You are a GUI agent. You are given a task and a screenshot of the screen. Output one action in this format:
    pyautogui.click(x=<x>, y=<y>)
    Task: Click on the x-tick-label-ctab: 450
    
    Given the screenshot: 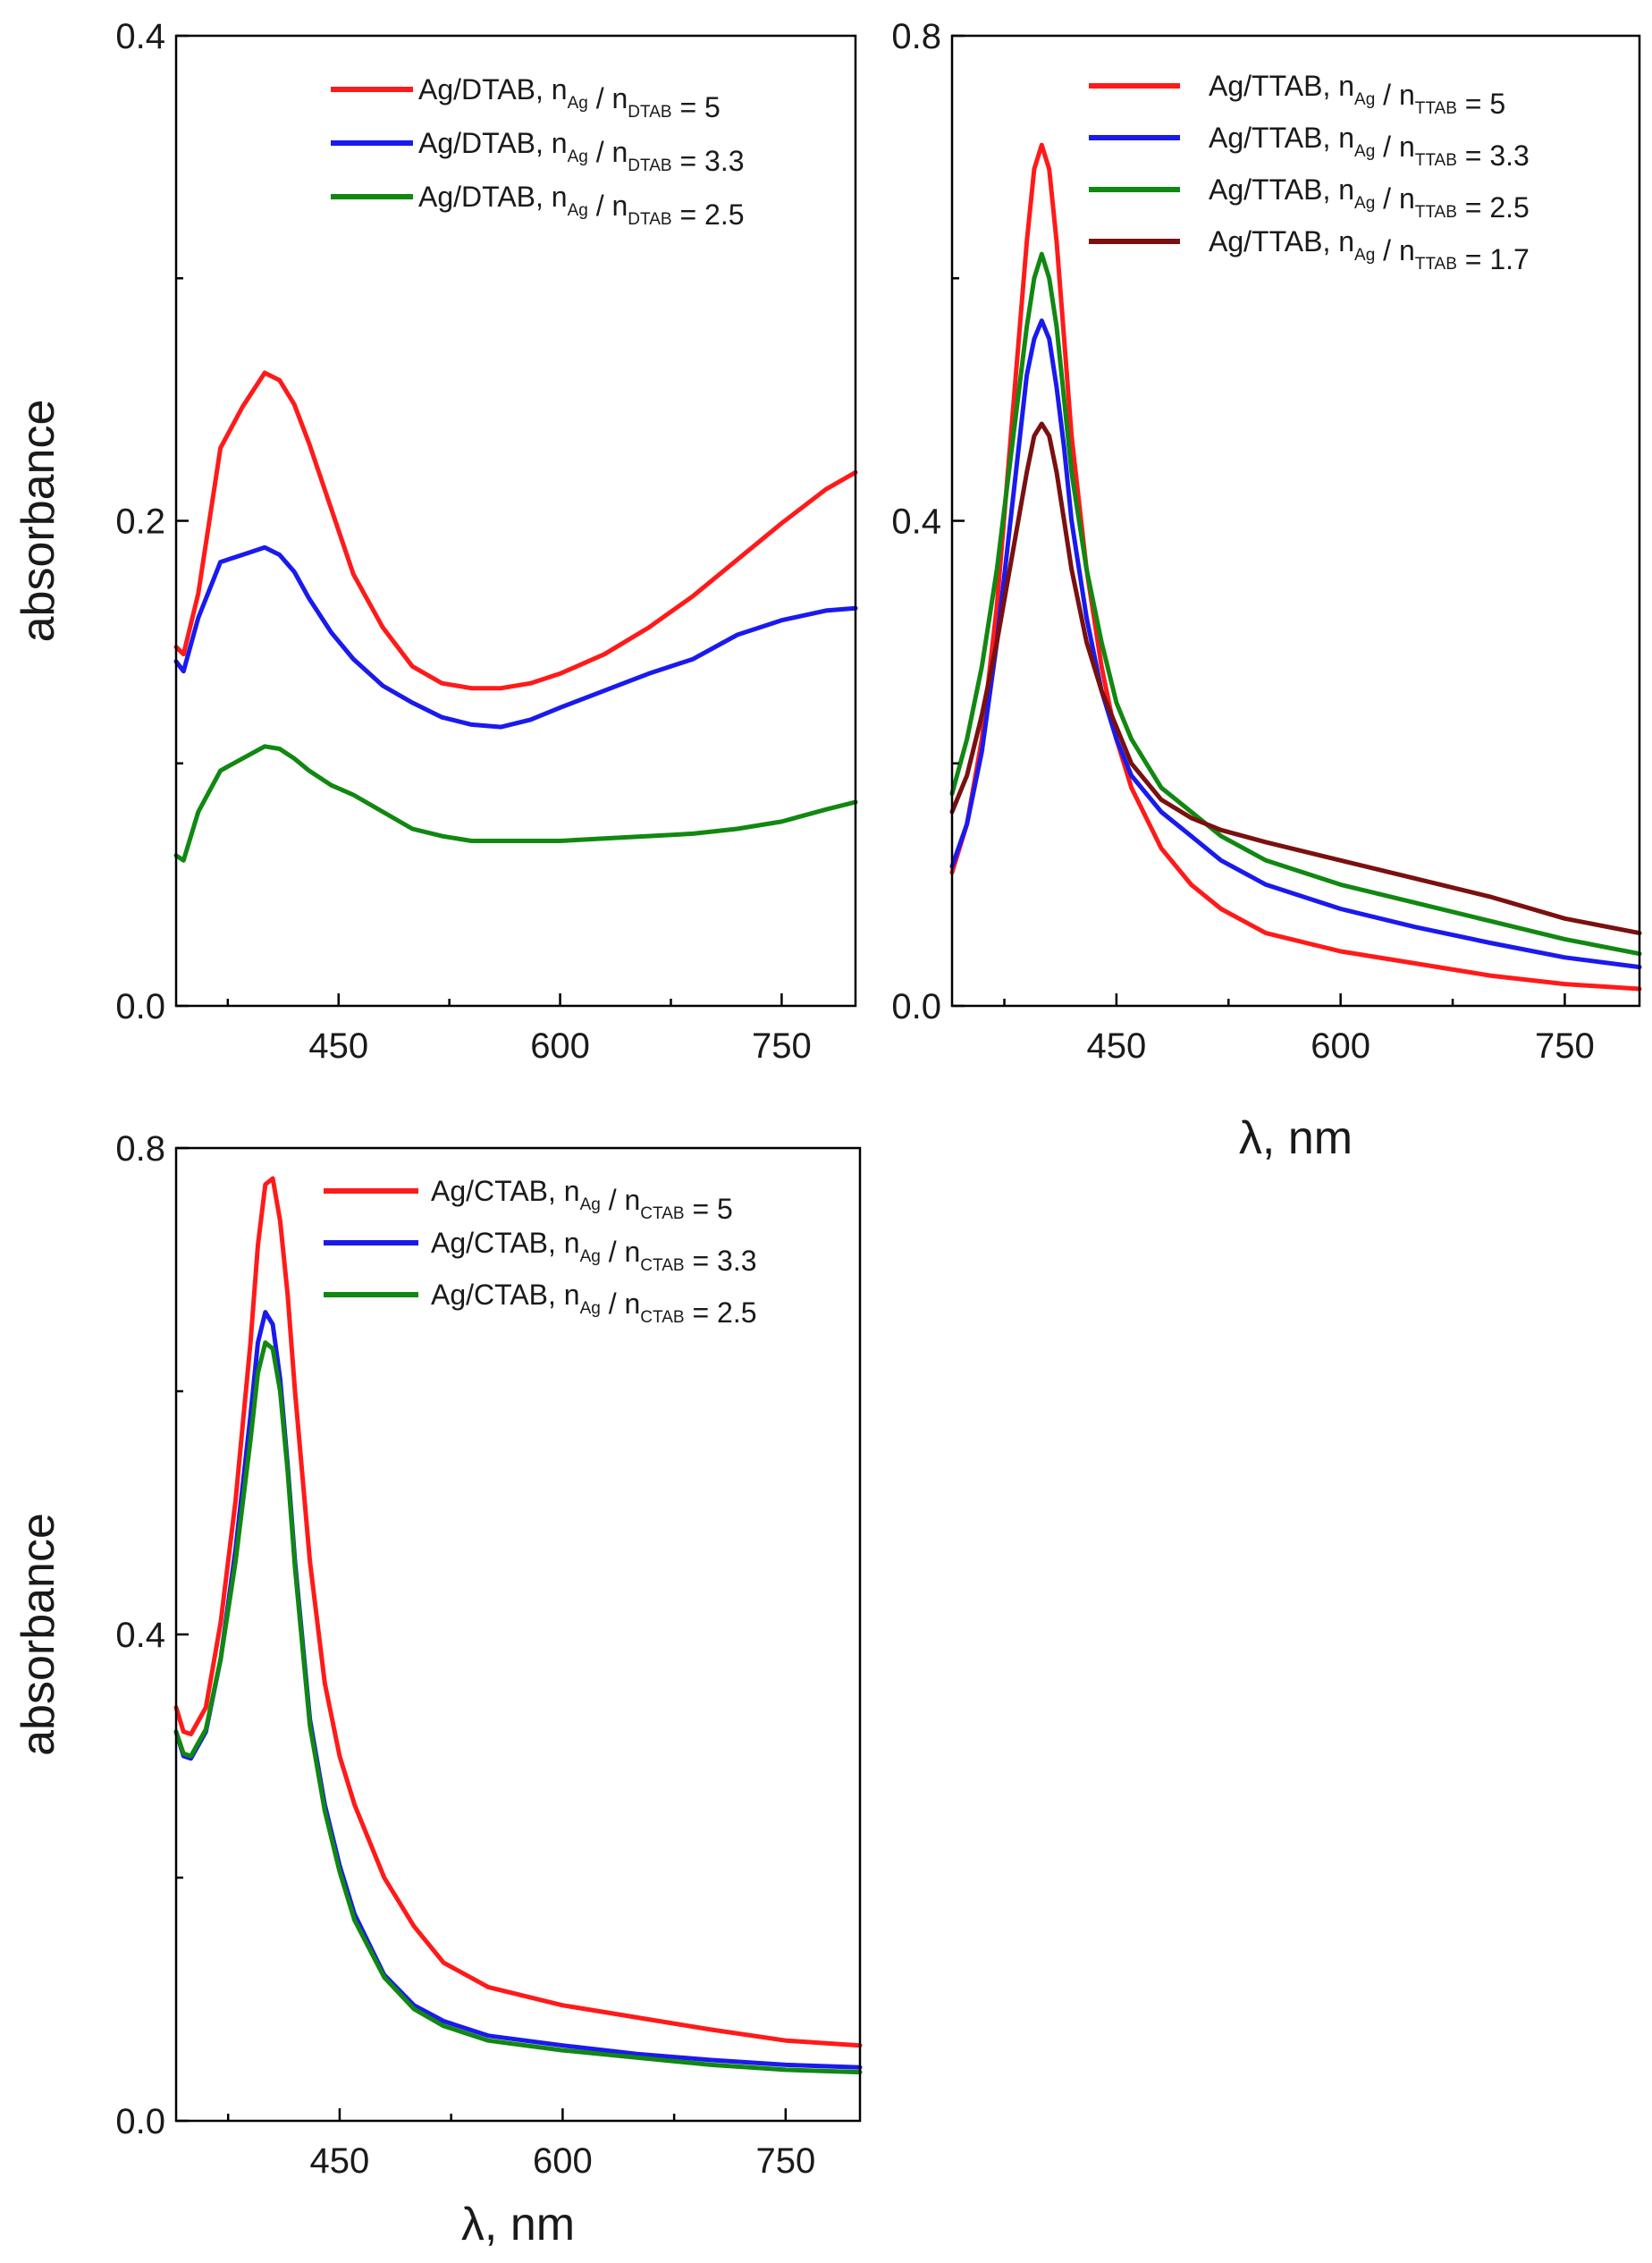 What is the action you would take?
    pyautogui.click(x=340, y=2161)
    